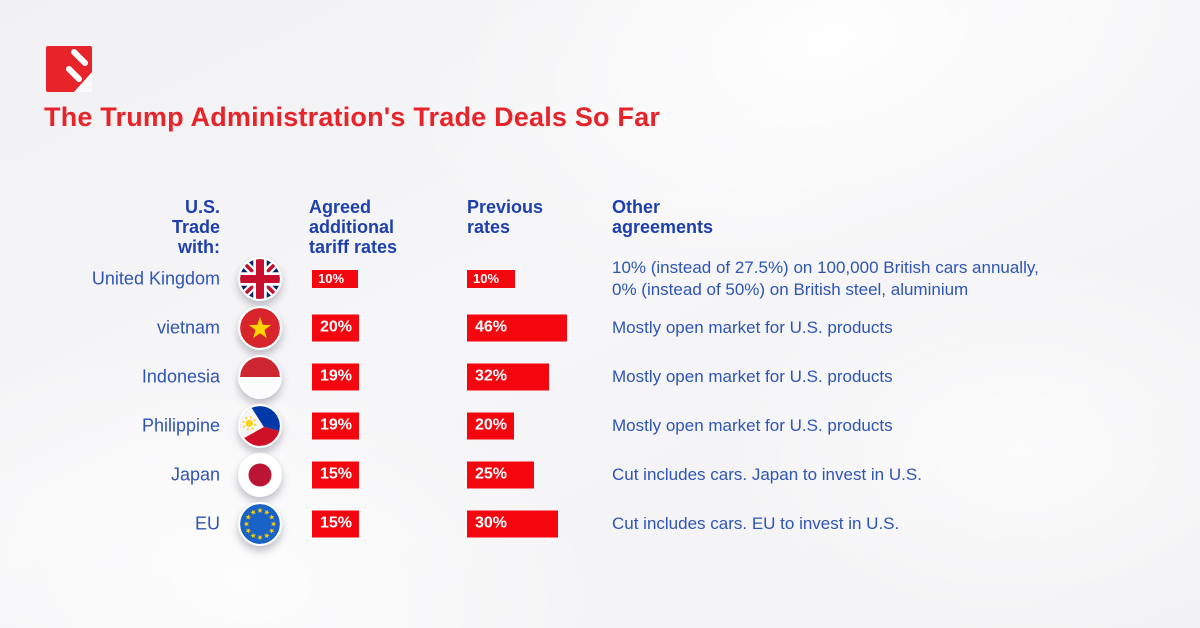 The height and width of the screenshot is (628, 1200). Describe the element at coordinates (600, 523) in the screenshot. I see `table-row: EU` at that location.